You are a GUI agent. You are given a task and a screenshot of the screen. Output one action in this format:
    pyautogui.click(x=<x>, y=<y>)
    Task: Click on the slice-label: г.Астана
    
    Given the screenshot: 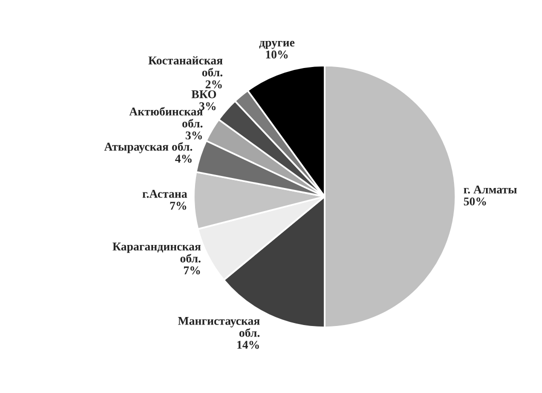 What is the action you would take?
    pyautogui.click(x=165, y=194)
    